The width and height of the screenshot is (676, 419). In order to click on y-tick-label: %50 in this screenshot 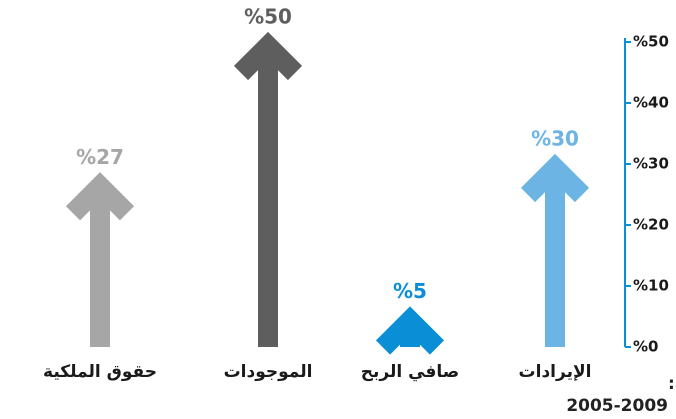, I will do `click(651, 42)`.